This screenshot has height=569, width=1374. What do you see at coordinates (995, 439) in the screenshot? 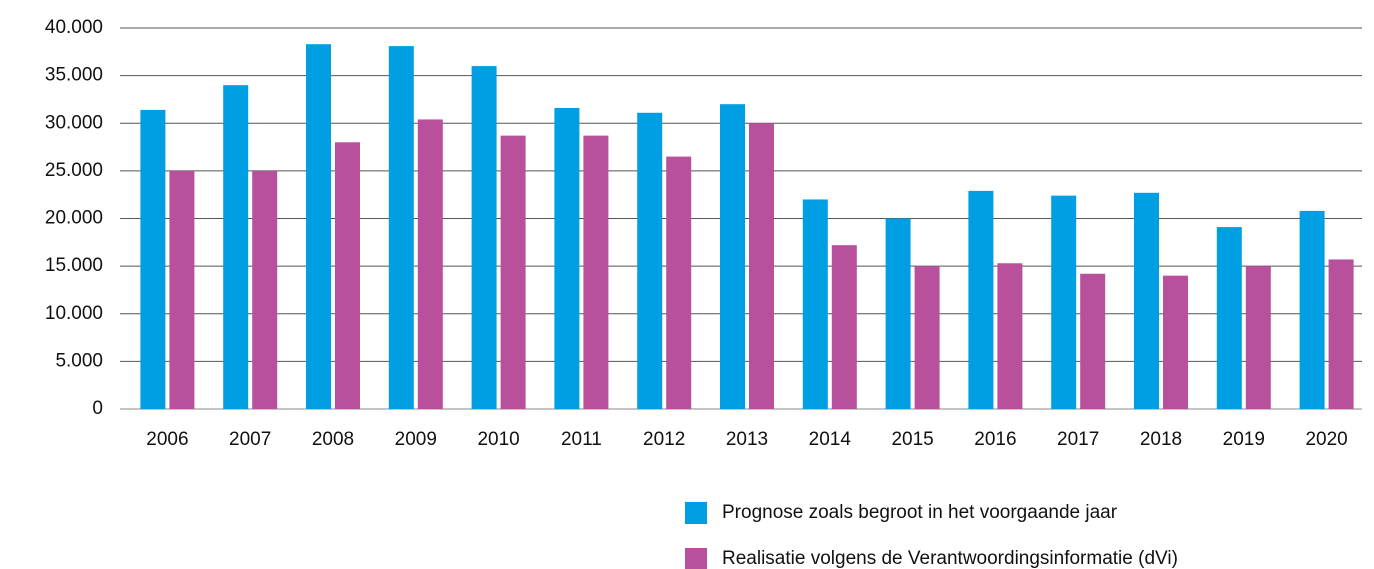
I see `x-tick-label: 2016` at bounding box center [995, 439].